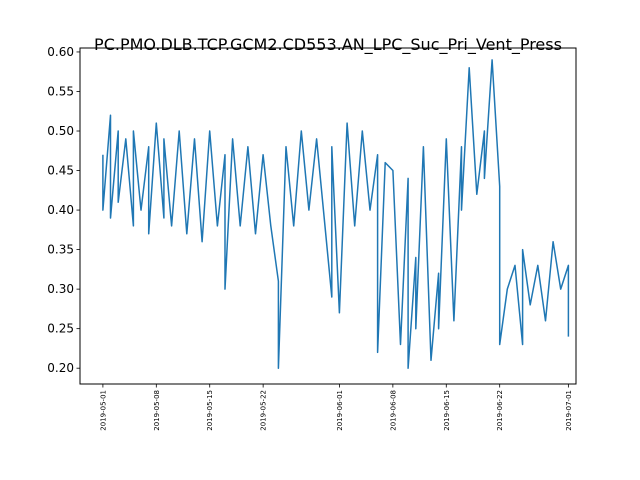 The image size is (640, 480). What do you see at coordinates (60, 131) in the screenshot?
I see `y-tick-label: 0.50` at bounding box center [60, 131].